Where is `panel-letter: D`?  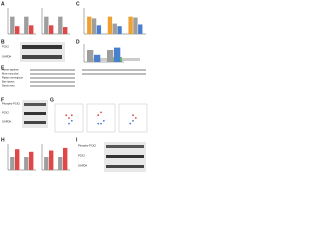 panel-letter: D is located at coordinates (78, 42).